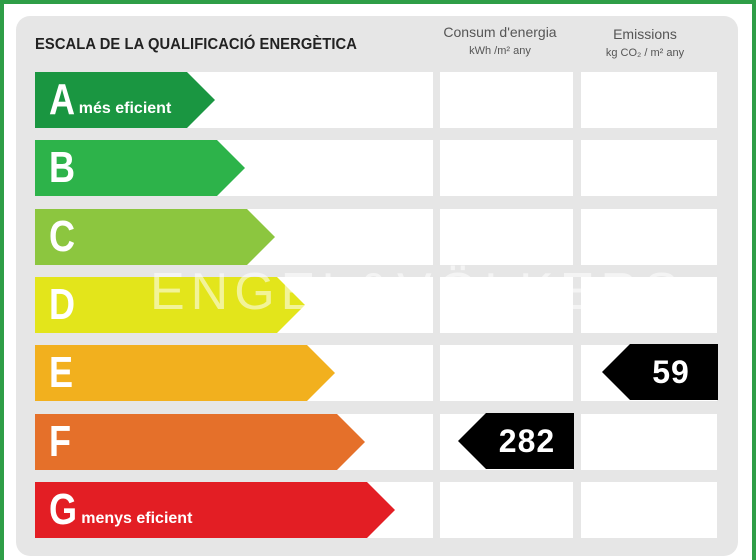 Image resolution: width=756 pixels, height=560 pixels. I want to click on rating-letter: F, so click(60, 441).